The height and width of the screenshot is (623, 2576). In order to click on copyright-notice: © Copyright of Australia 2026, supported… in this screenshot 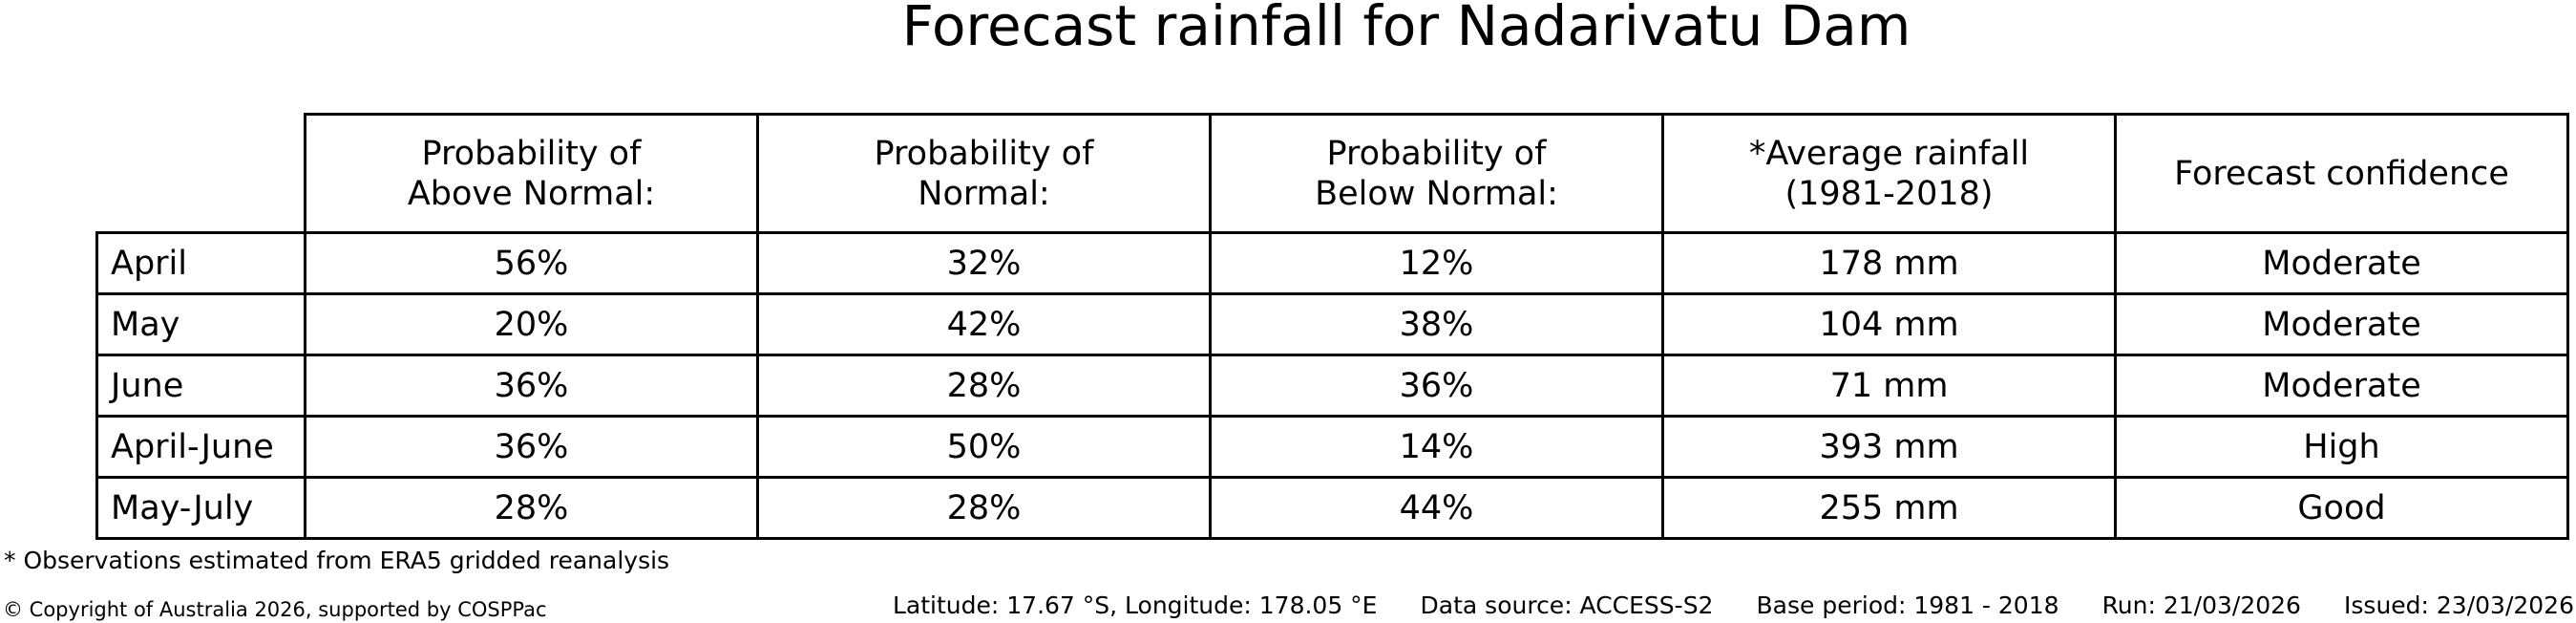, I will do `click(275, 609)`.